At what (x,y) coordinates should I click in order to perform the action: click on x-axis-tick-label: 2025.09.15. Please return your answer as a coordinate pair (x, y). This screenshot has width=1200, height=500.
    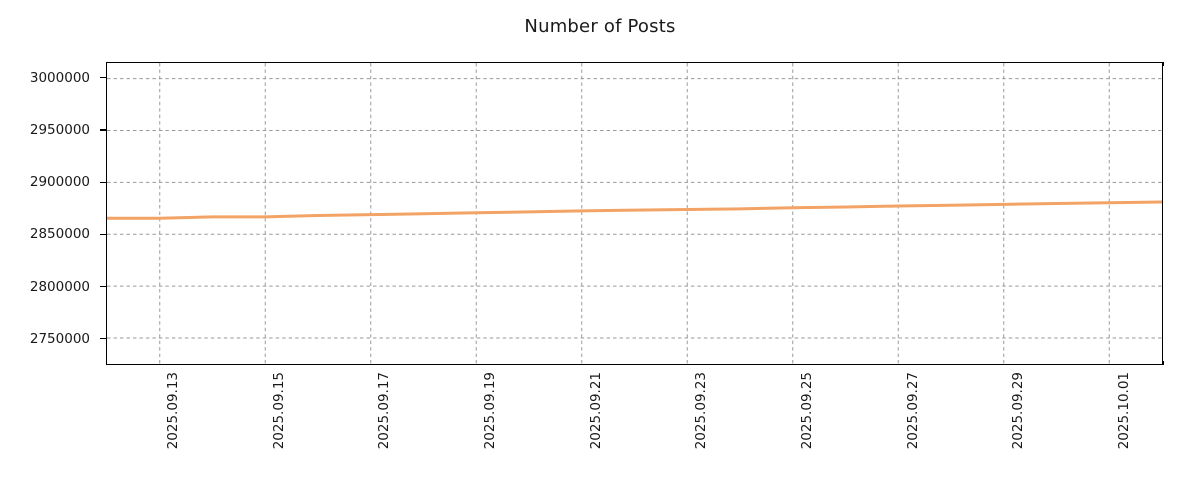
    Looking at the image, I should click on (278, 411).